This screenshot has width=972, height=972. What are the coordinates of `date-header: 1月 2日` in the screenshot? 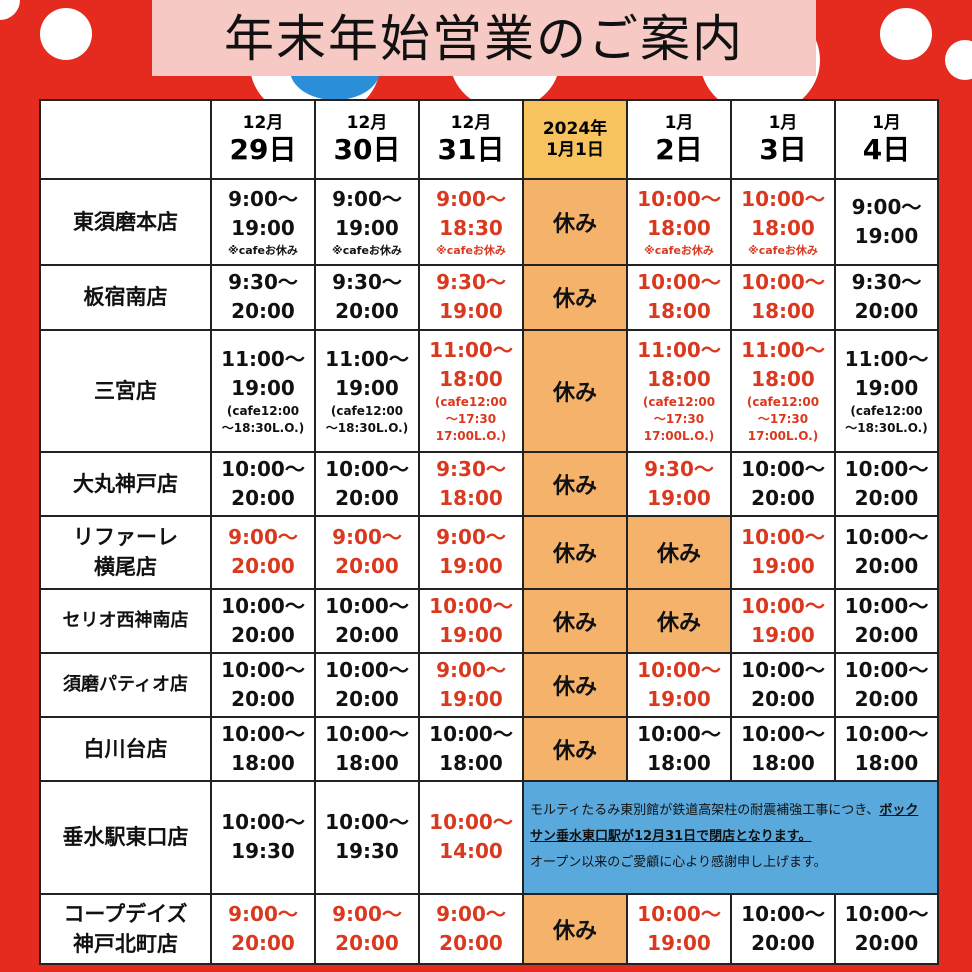 It's located at (679, 139).